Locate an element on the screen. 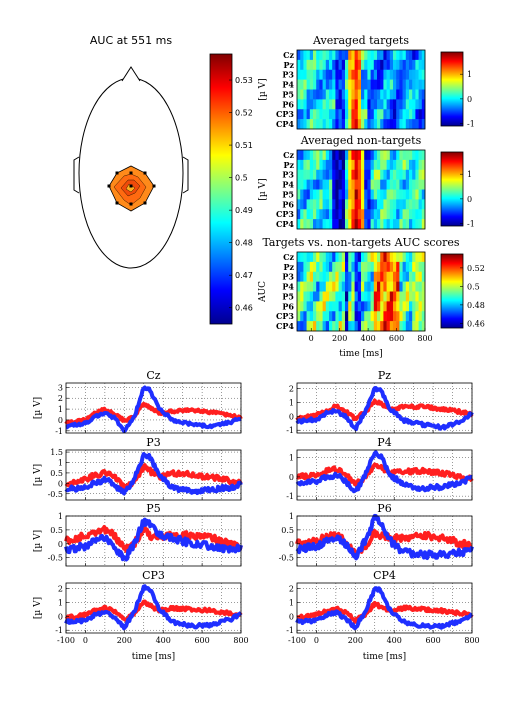 This screenshot has width=523, height=706. heatmap-ylabel: AUC is located at coordinates (263, 292).